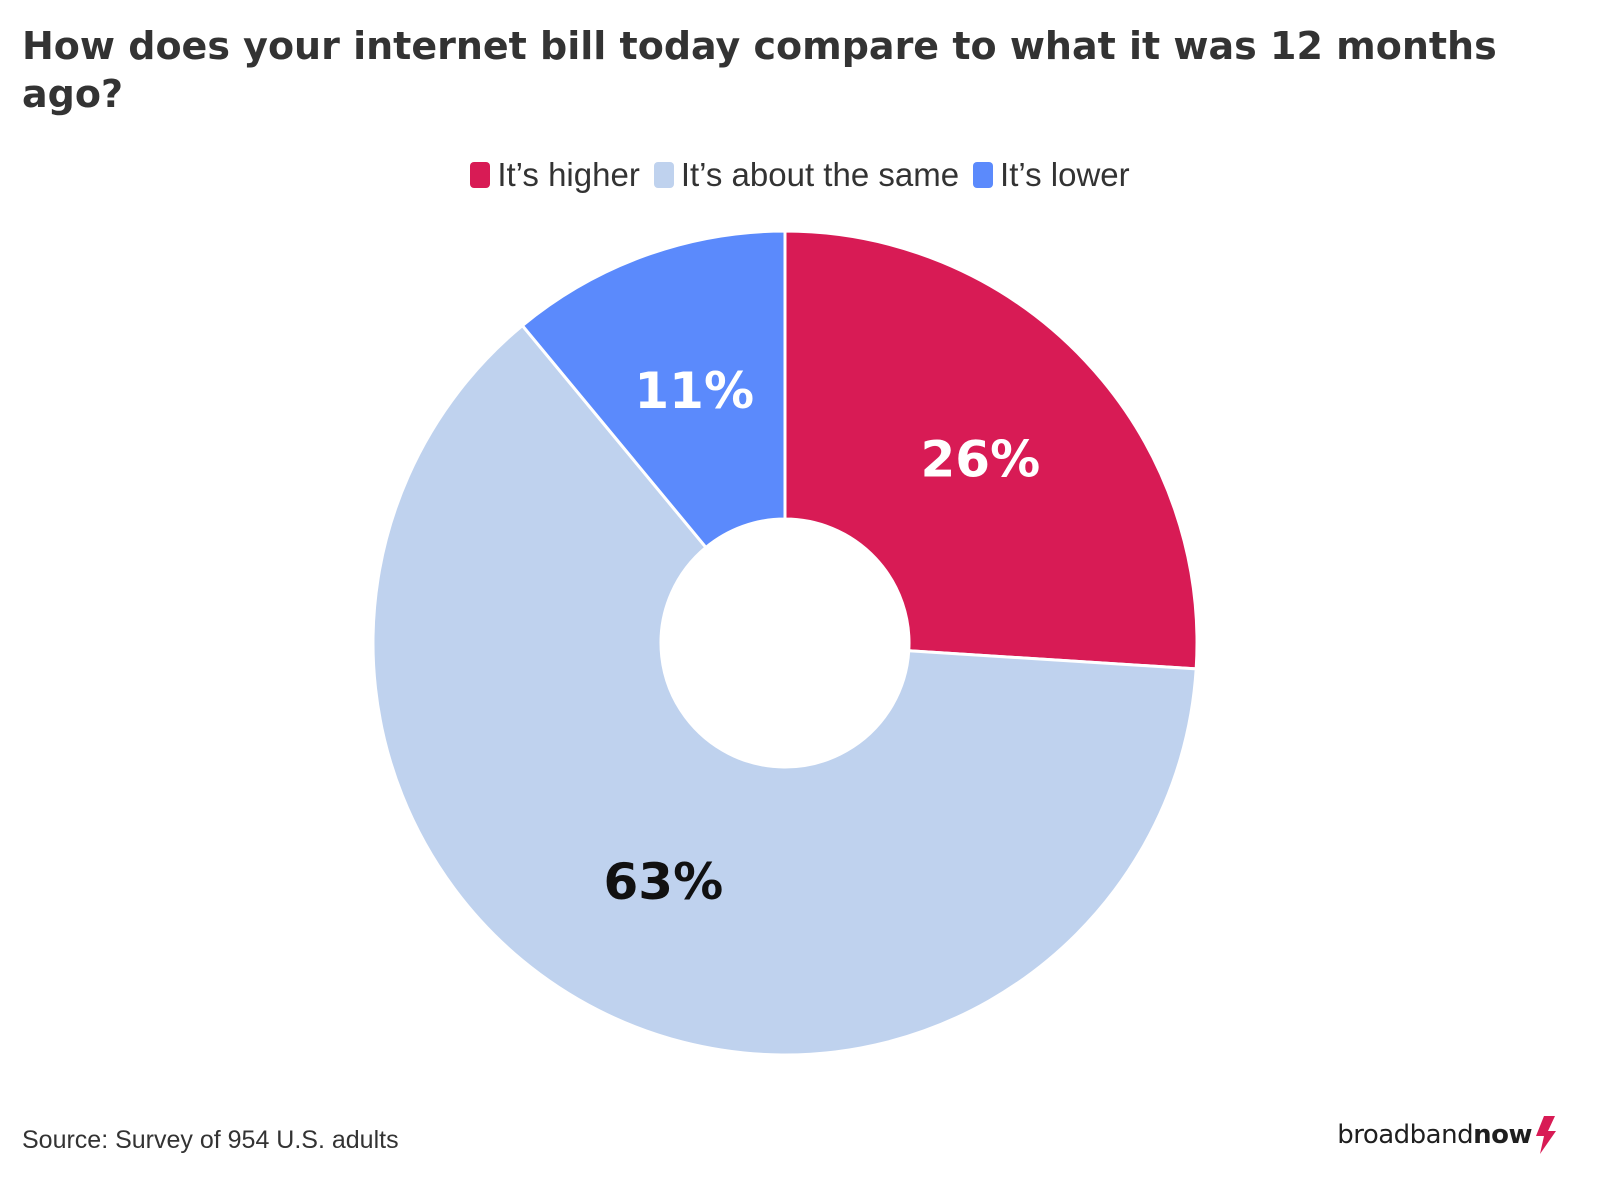 The image size is (1600, 1182). I want to click on legend-item-higher: It’s higher, so click(555, 175).